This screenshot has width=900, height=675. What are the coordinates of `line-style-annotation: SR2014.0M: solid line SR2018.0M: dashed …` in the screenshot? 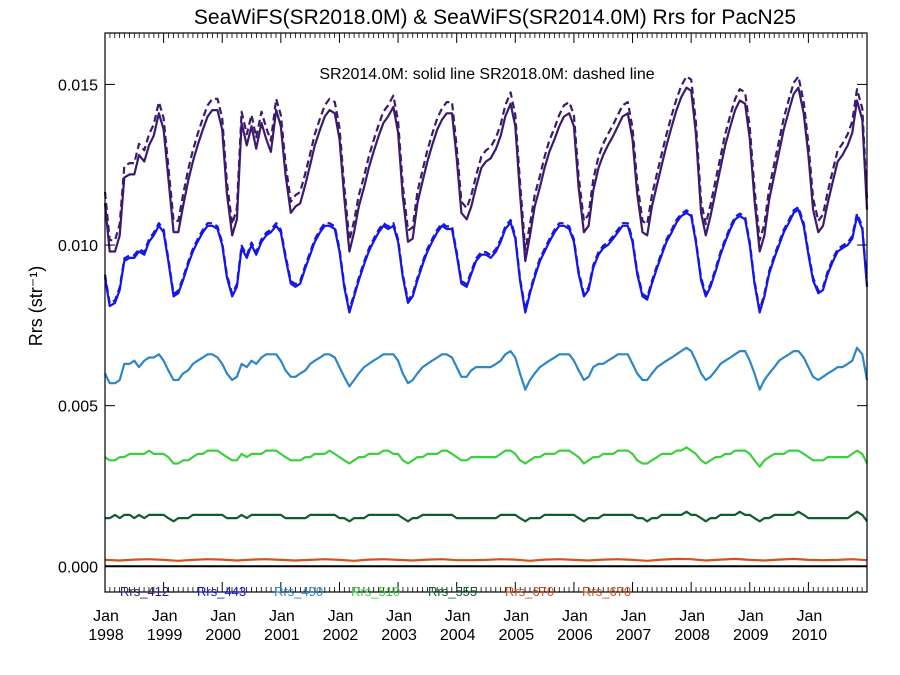 It's located at (486, 74).